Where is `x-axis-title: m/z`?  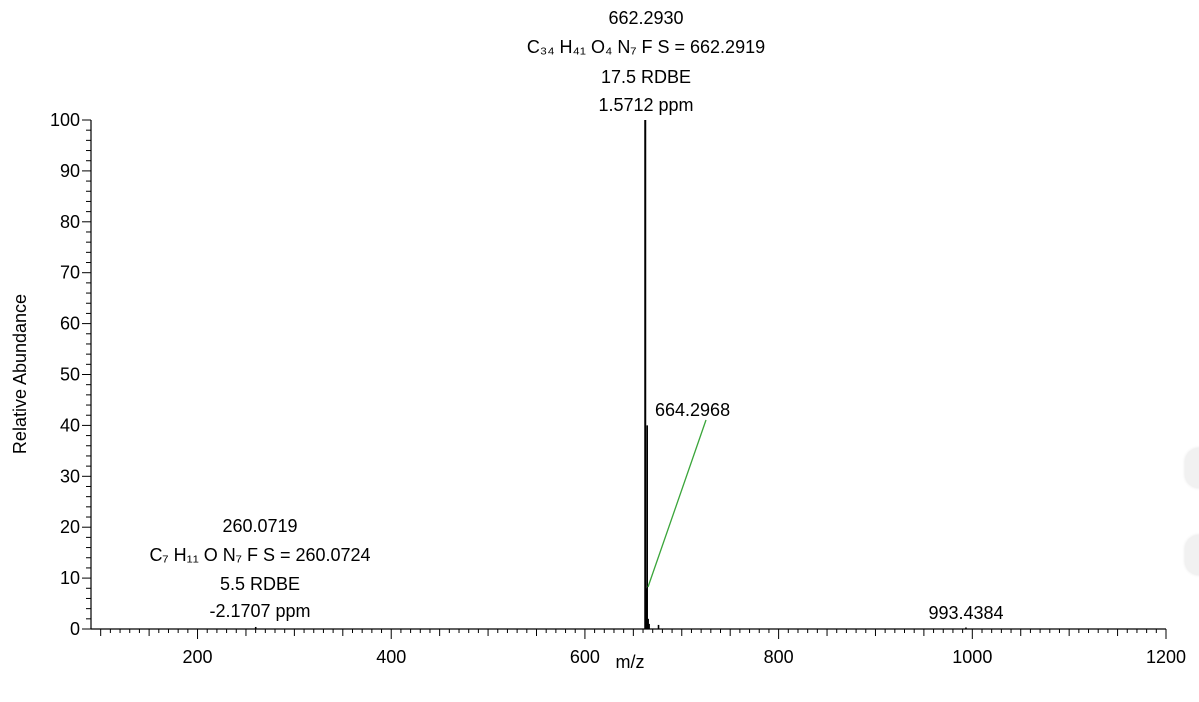
x-axis-title: m/z is located at coordinates (630, 662).